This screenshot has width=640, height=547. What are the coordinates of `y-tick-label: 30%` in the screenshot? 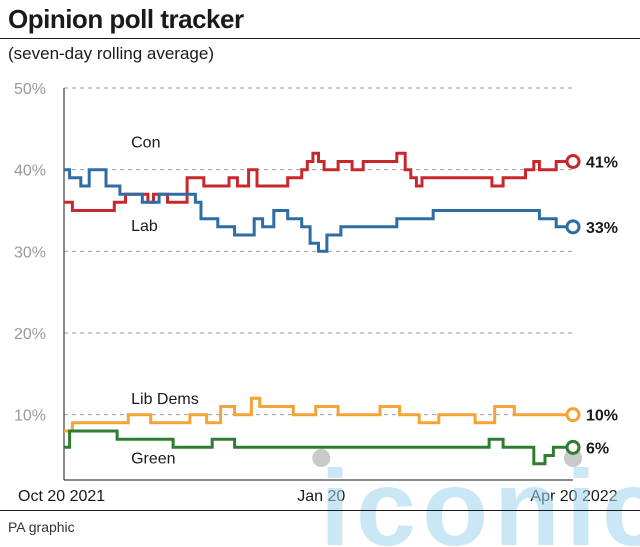 It's located at (30, 252).